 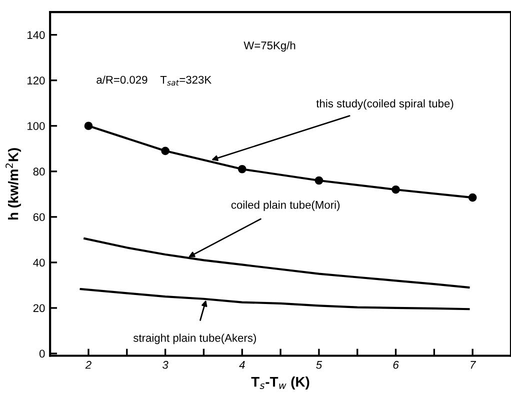 I want to click on y-tick-label: 0, so click(x=42, y=354).